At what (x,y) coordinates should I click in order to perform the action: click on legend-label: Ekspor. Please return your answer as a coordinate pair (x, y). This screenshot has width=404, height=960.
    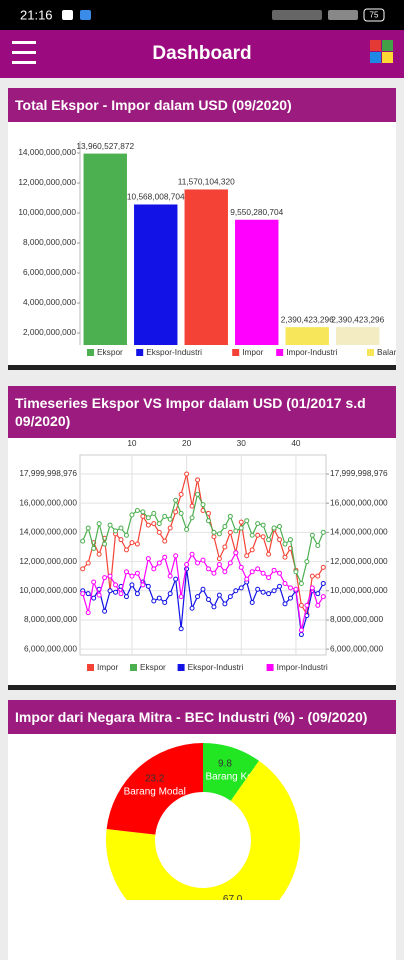
    Looking at the image, I should click on (110, 352).